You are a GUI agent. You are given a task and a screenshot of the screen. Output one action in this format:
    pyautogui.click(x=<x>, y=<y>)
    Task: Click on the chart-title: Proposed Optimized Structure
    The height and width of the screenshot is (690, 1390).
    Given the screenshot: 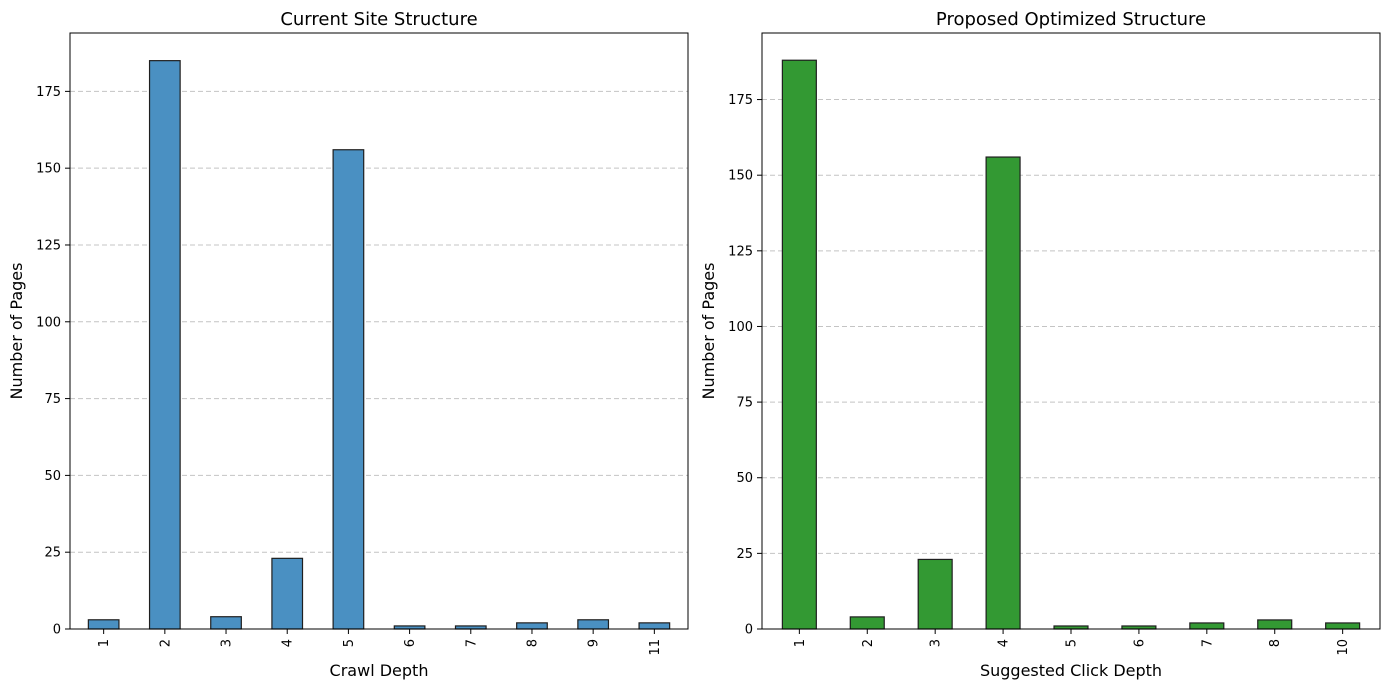 What is the action you would take?
    pyautogui.click(x=1071, y=19)
    